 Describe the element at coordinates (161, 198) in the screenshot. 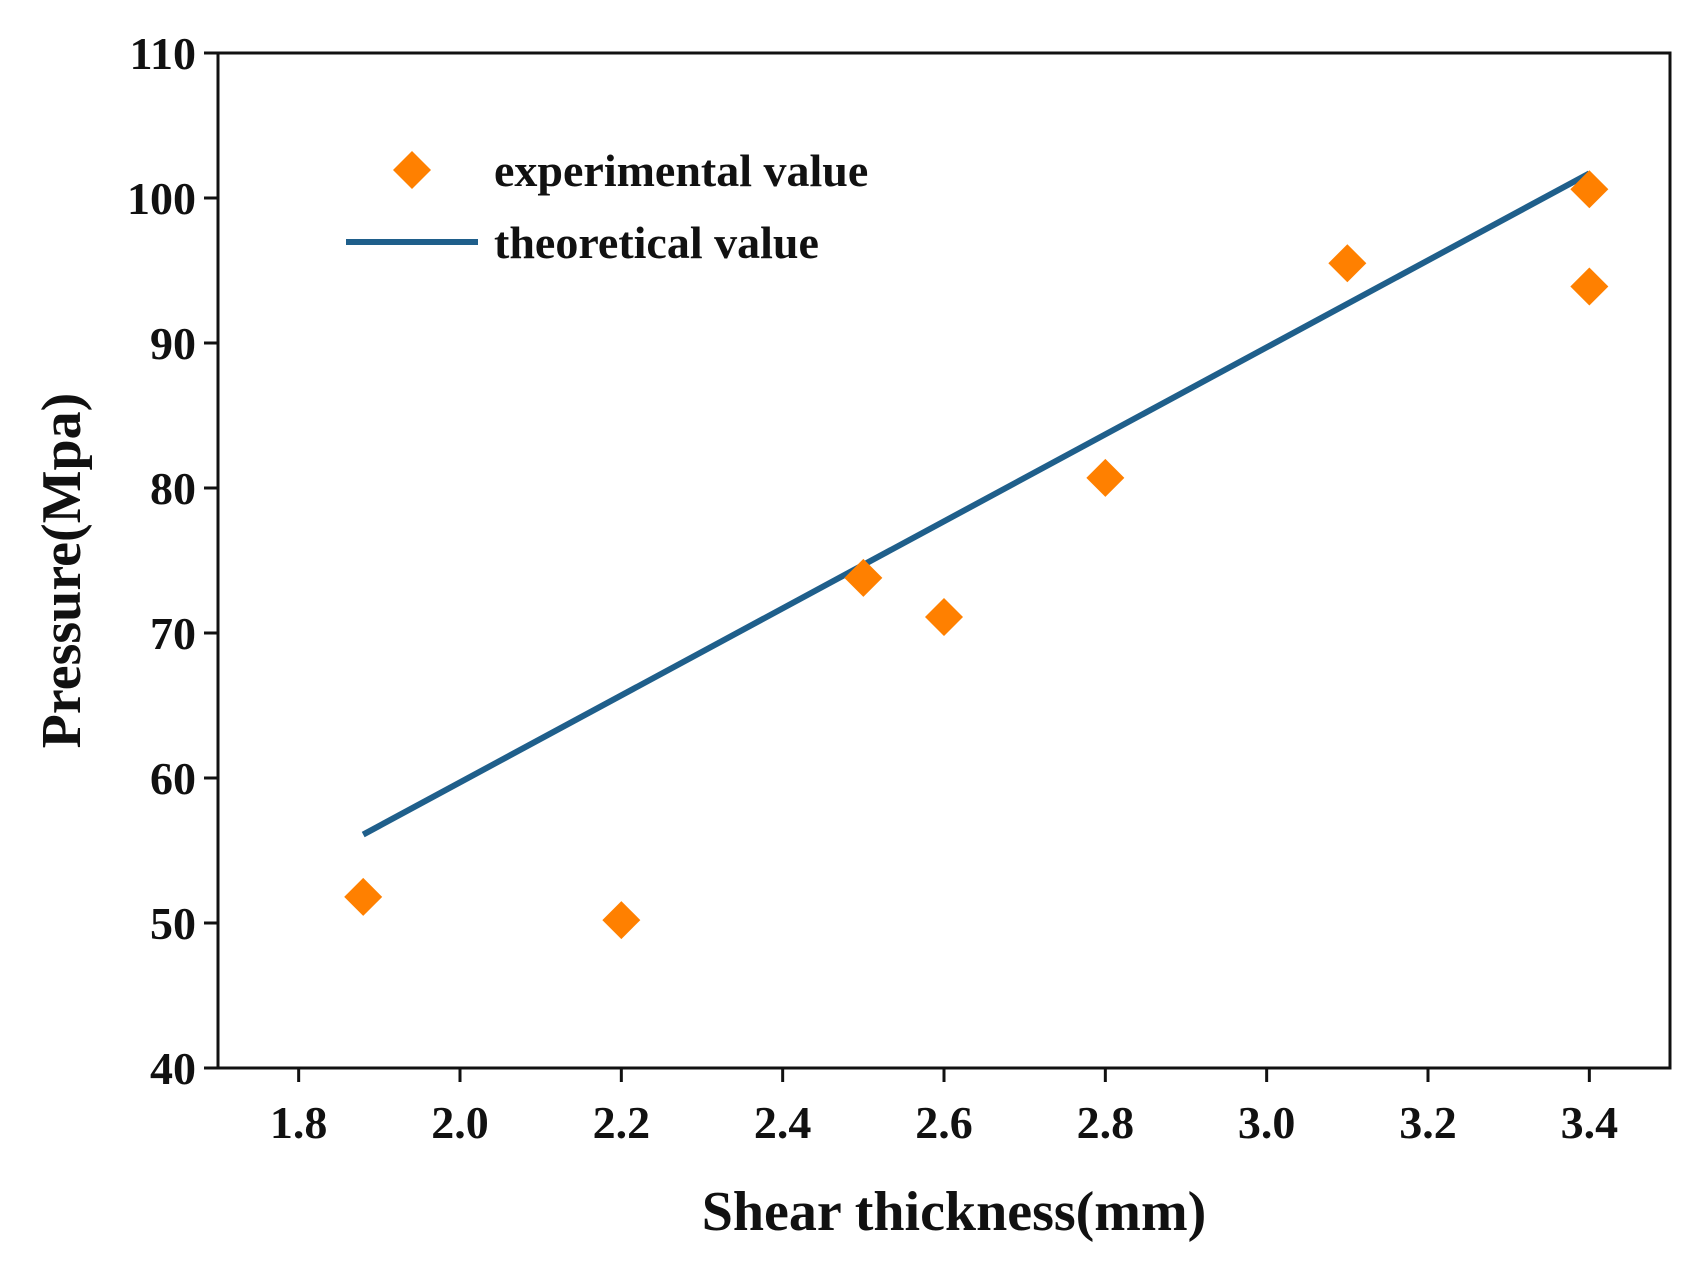

I see `y-tick-label: 100` at that location.